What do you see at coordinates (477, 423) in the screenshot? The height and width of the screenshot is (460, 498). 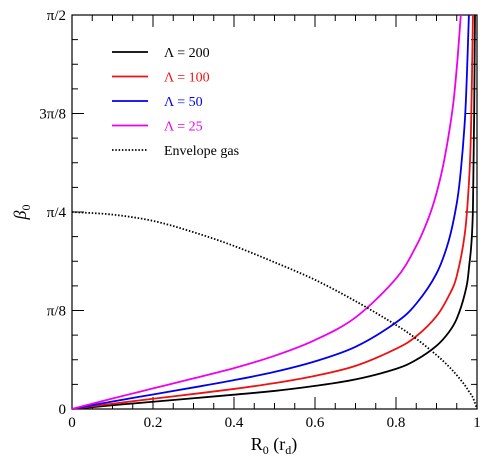 I see `x-tick-label: 1` at bounding box center [477, 423].